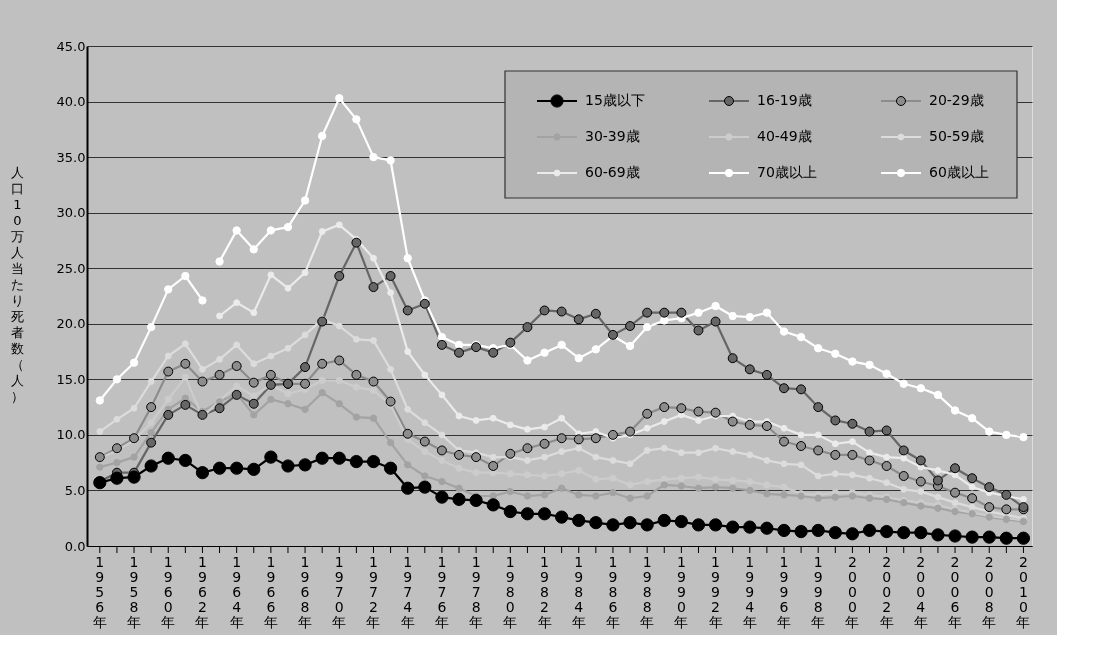 The height and width of the screenshot is (662, 1106). I want to click on y-tick-label: 40.0, so click(71, 102).